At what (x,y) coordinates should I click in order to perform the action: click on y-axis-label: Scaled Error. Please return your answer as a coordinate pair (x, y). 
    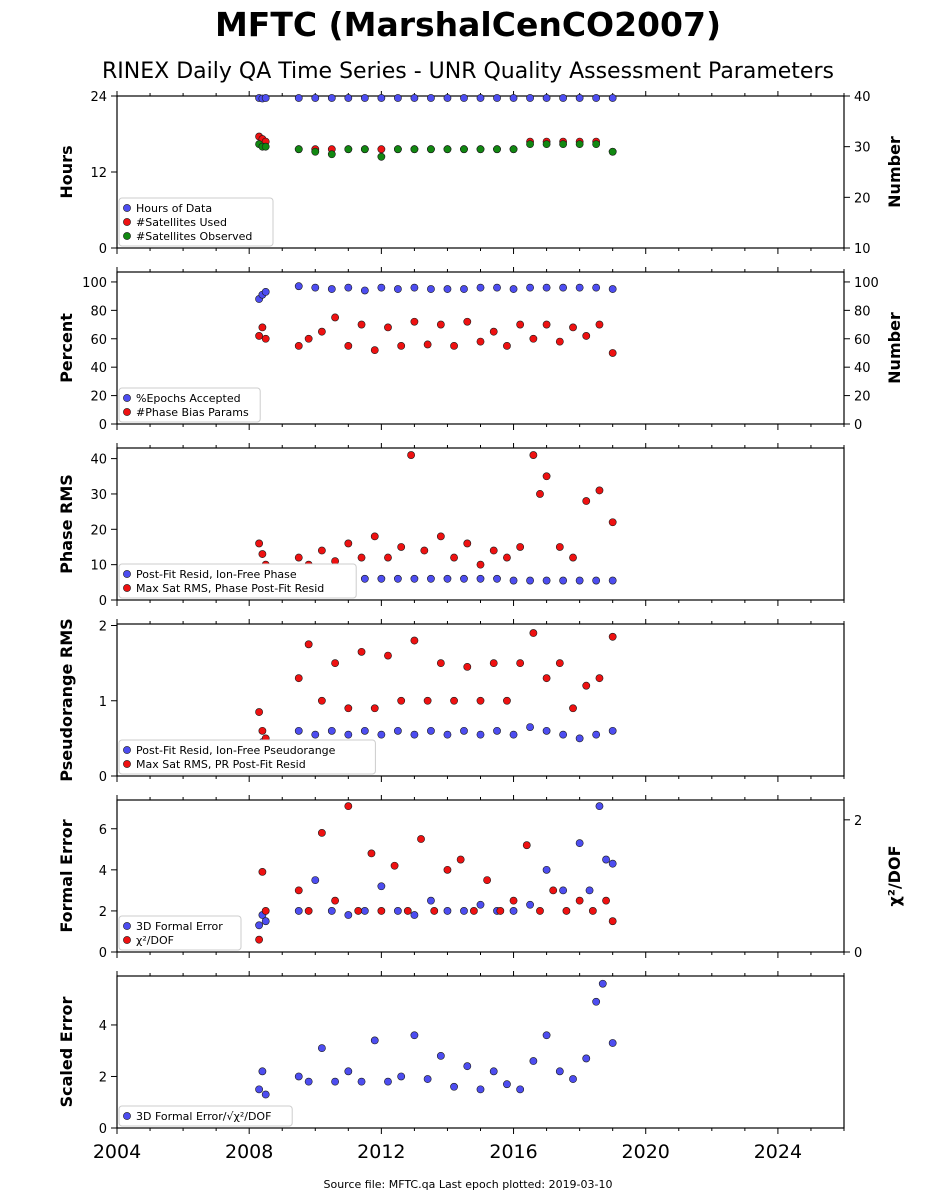
    Looking at the image, I should click on (66, 1052).